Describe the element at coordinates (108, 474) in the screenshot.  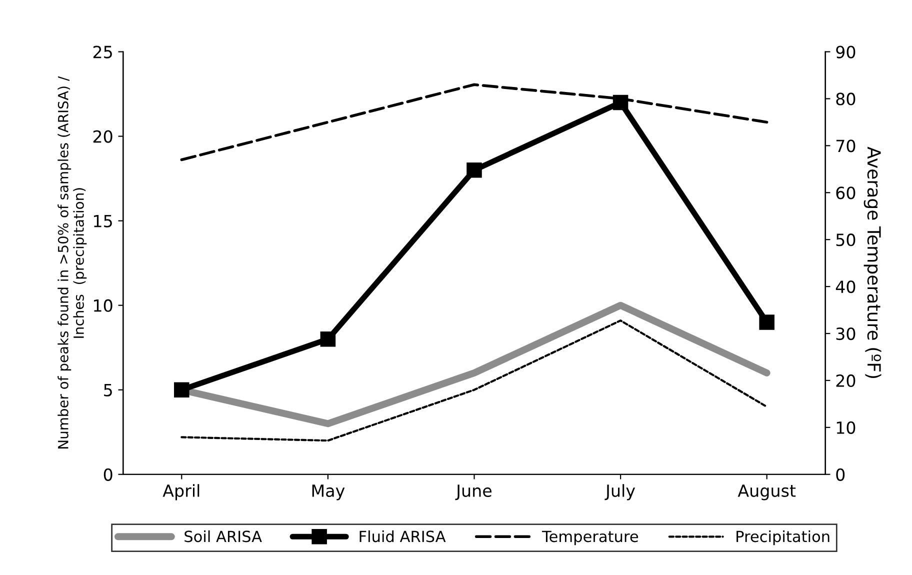
I see `y-tick-label: 0` at that location.